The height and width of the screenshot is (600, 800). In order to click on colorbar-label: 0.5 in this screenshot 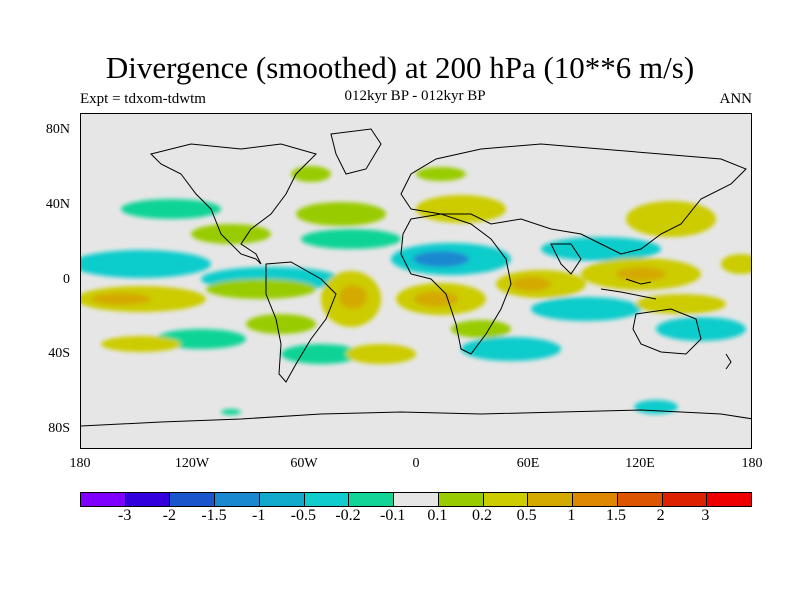, I will do `click(526, 515)`.